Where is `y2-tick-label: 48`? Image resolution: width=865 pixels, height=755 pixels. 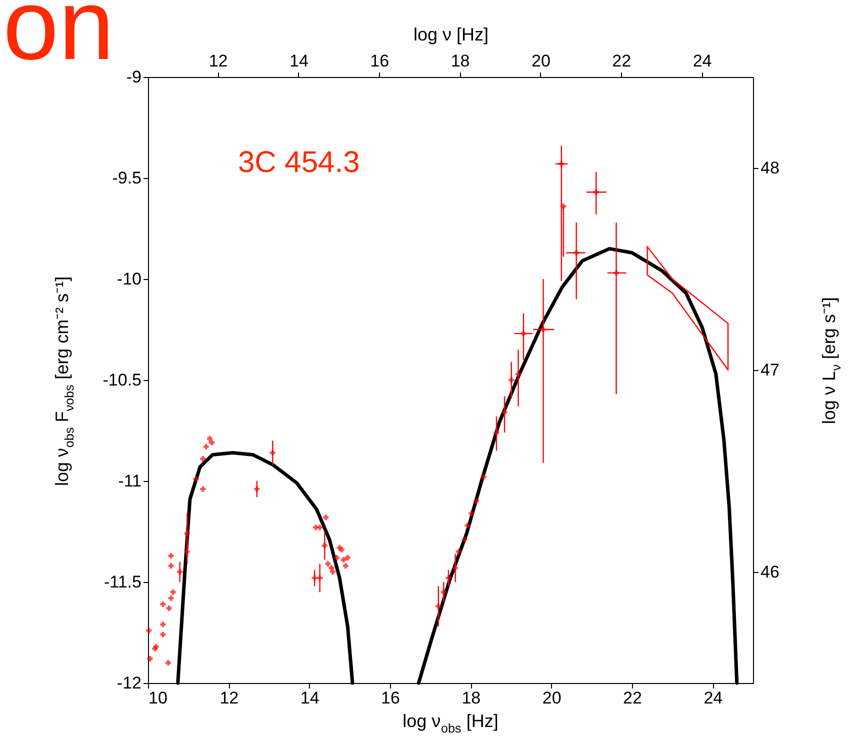
y2-tick-label: 48 is located at coordinates (770, 168).